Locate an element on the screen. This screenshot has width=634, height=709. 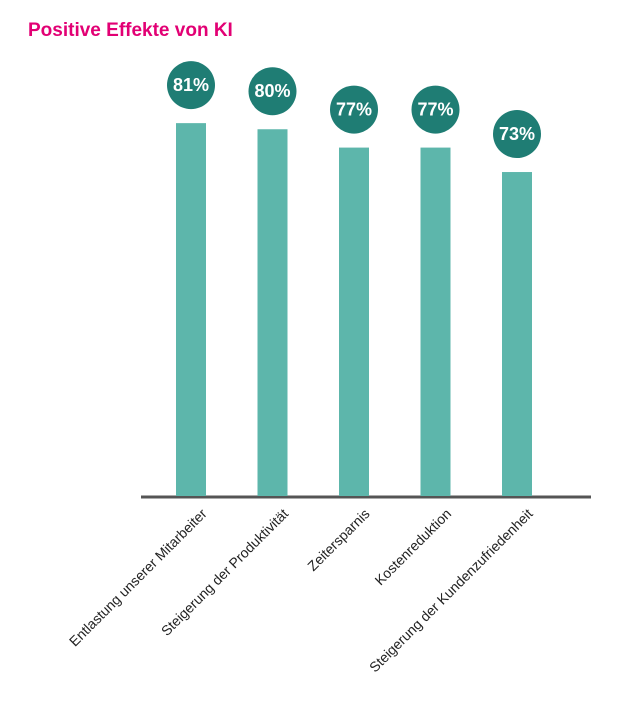
x-tick-label: Entlastung unserer Mitarbeiter is located at coordinates (138, 577).